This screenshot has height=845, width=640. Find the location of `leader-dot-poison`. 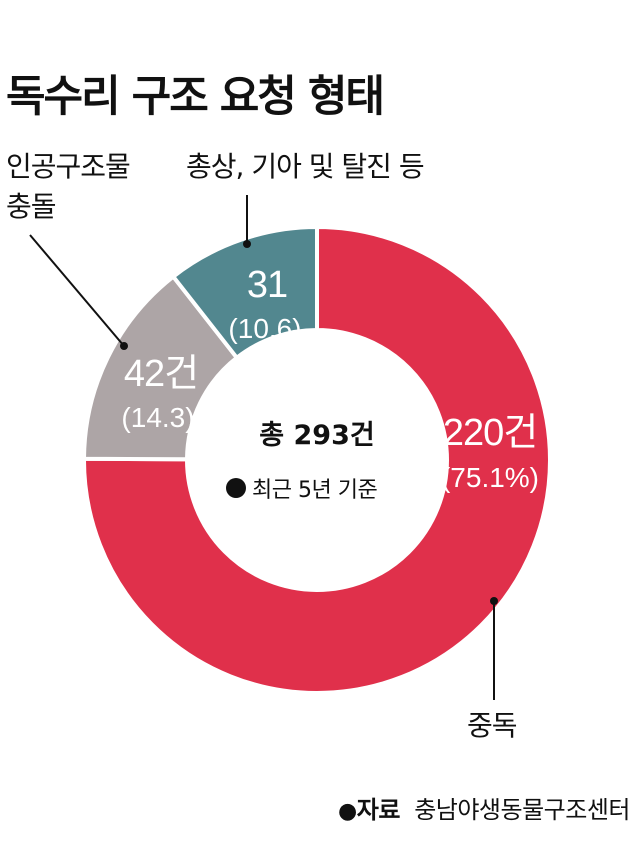

leader-dot-poison is located at coordinates (494, 601).